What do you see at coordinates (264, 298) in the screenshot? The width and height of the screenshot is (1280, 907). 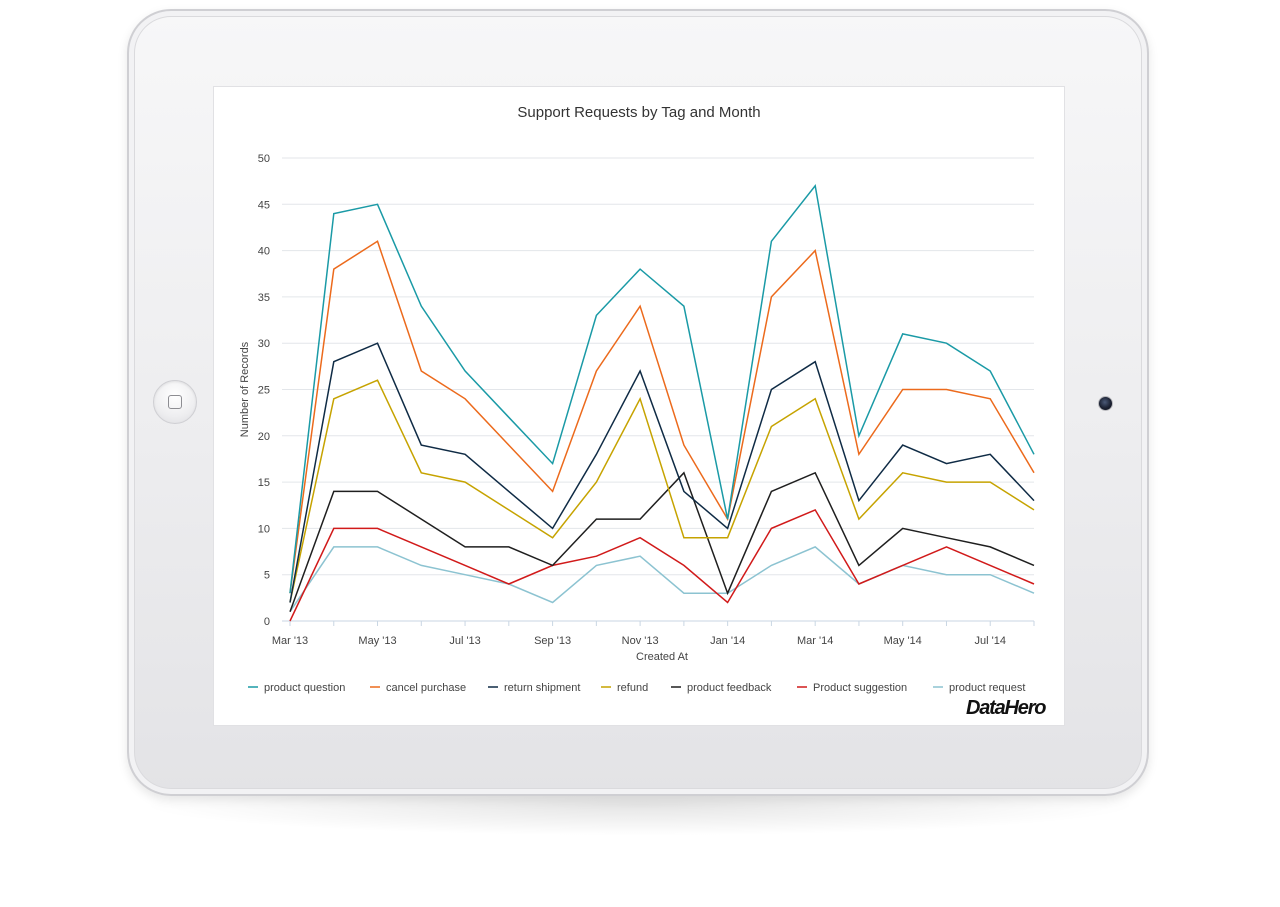 I see `y-tick-label: 35` at bounding box center [264, 298].